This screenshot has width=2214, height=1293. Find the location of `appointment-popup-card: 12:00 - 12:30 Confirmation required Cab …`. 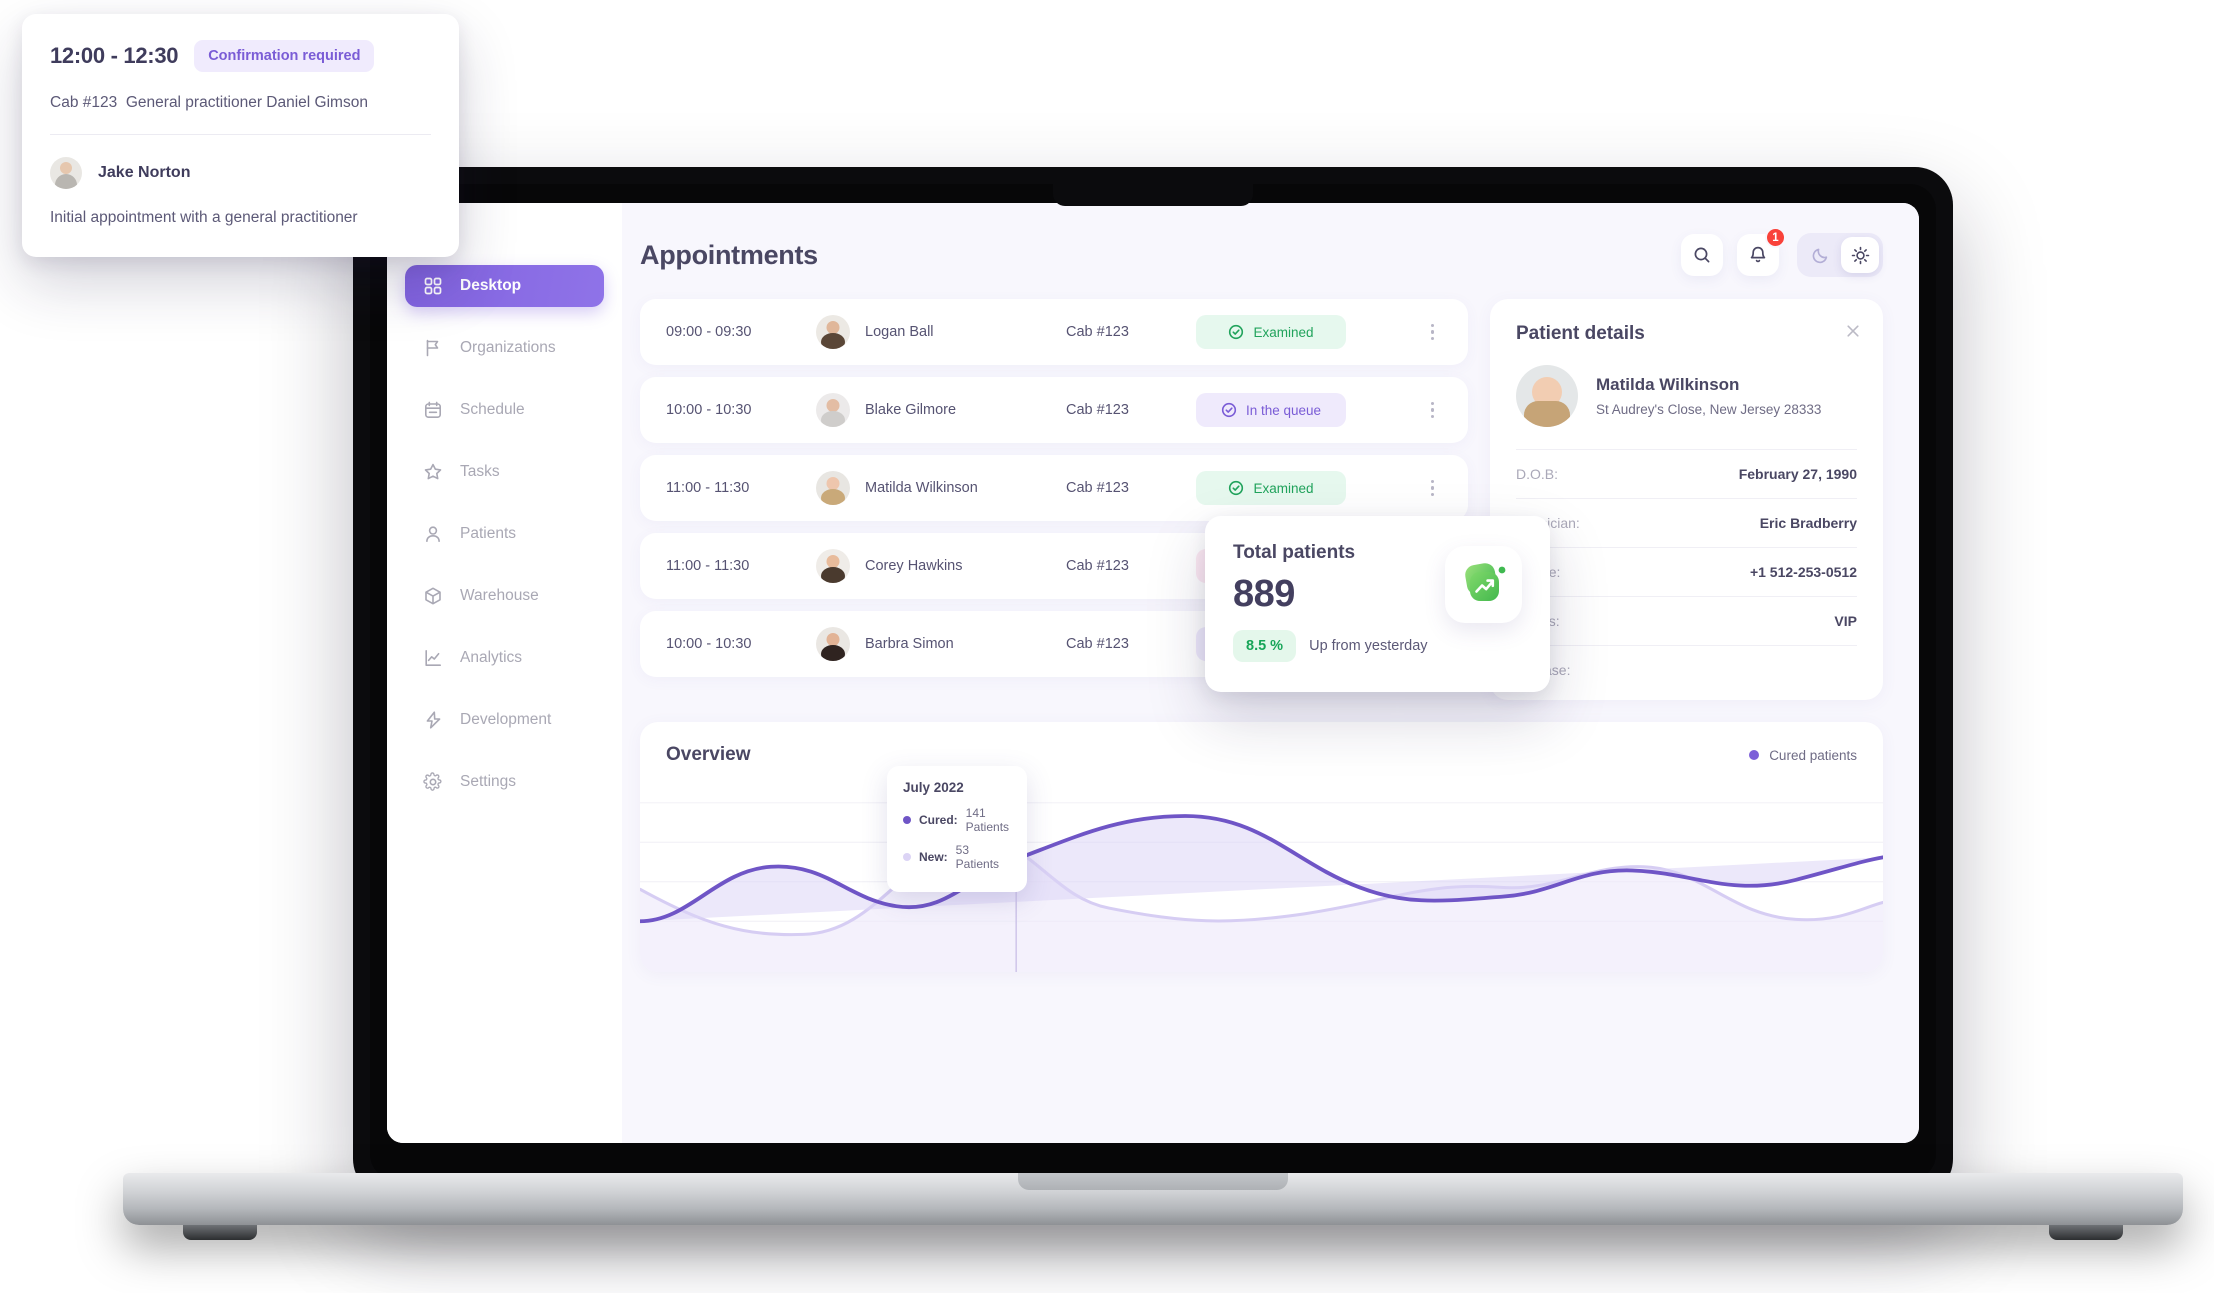

appointment-popup-card: 12:00 - 12:30 Confirmation required Cab … is located at coordinates (240, 135).